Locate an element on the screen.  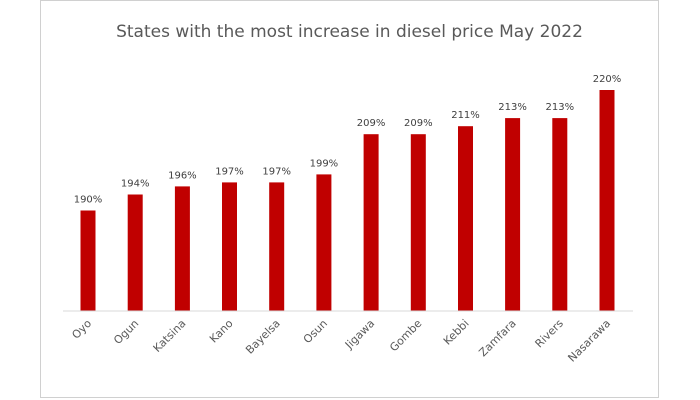
bar-ogun is located at coordinates (135, 252).